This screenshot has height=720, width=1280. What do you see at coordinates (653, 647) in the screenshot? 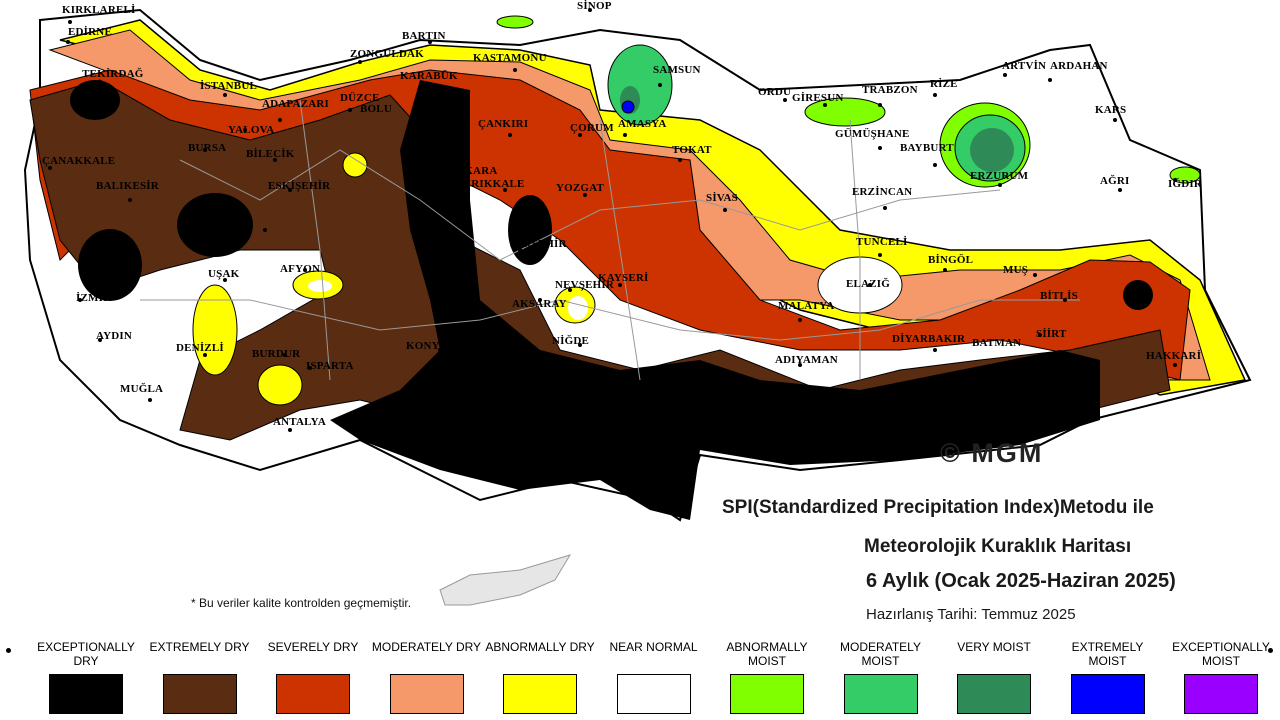
I see `legend-label: NEAR NORMAL` at bounding box center [653, 647].